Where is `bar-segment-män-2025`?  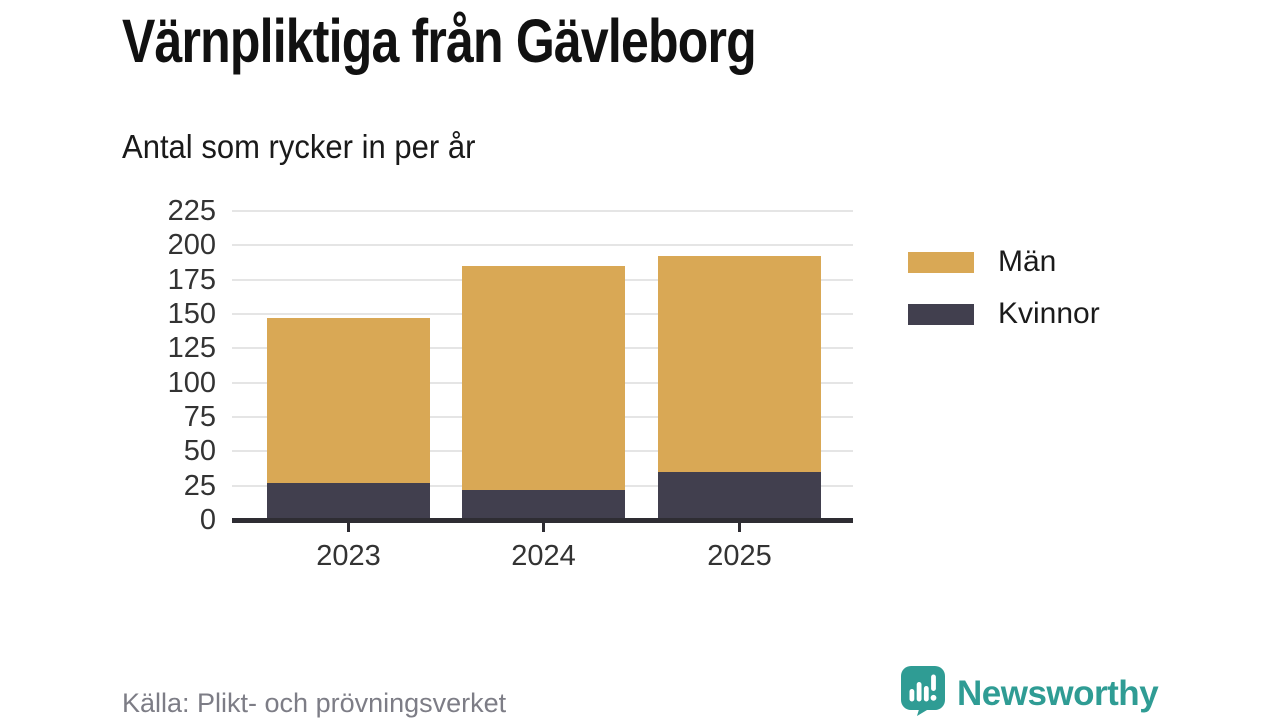
bar-segment-män-2025 is located at coordinates (739, 364).